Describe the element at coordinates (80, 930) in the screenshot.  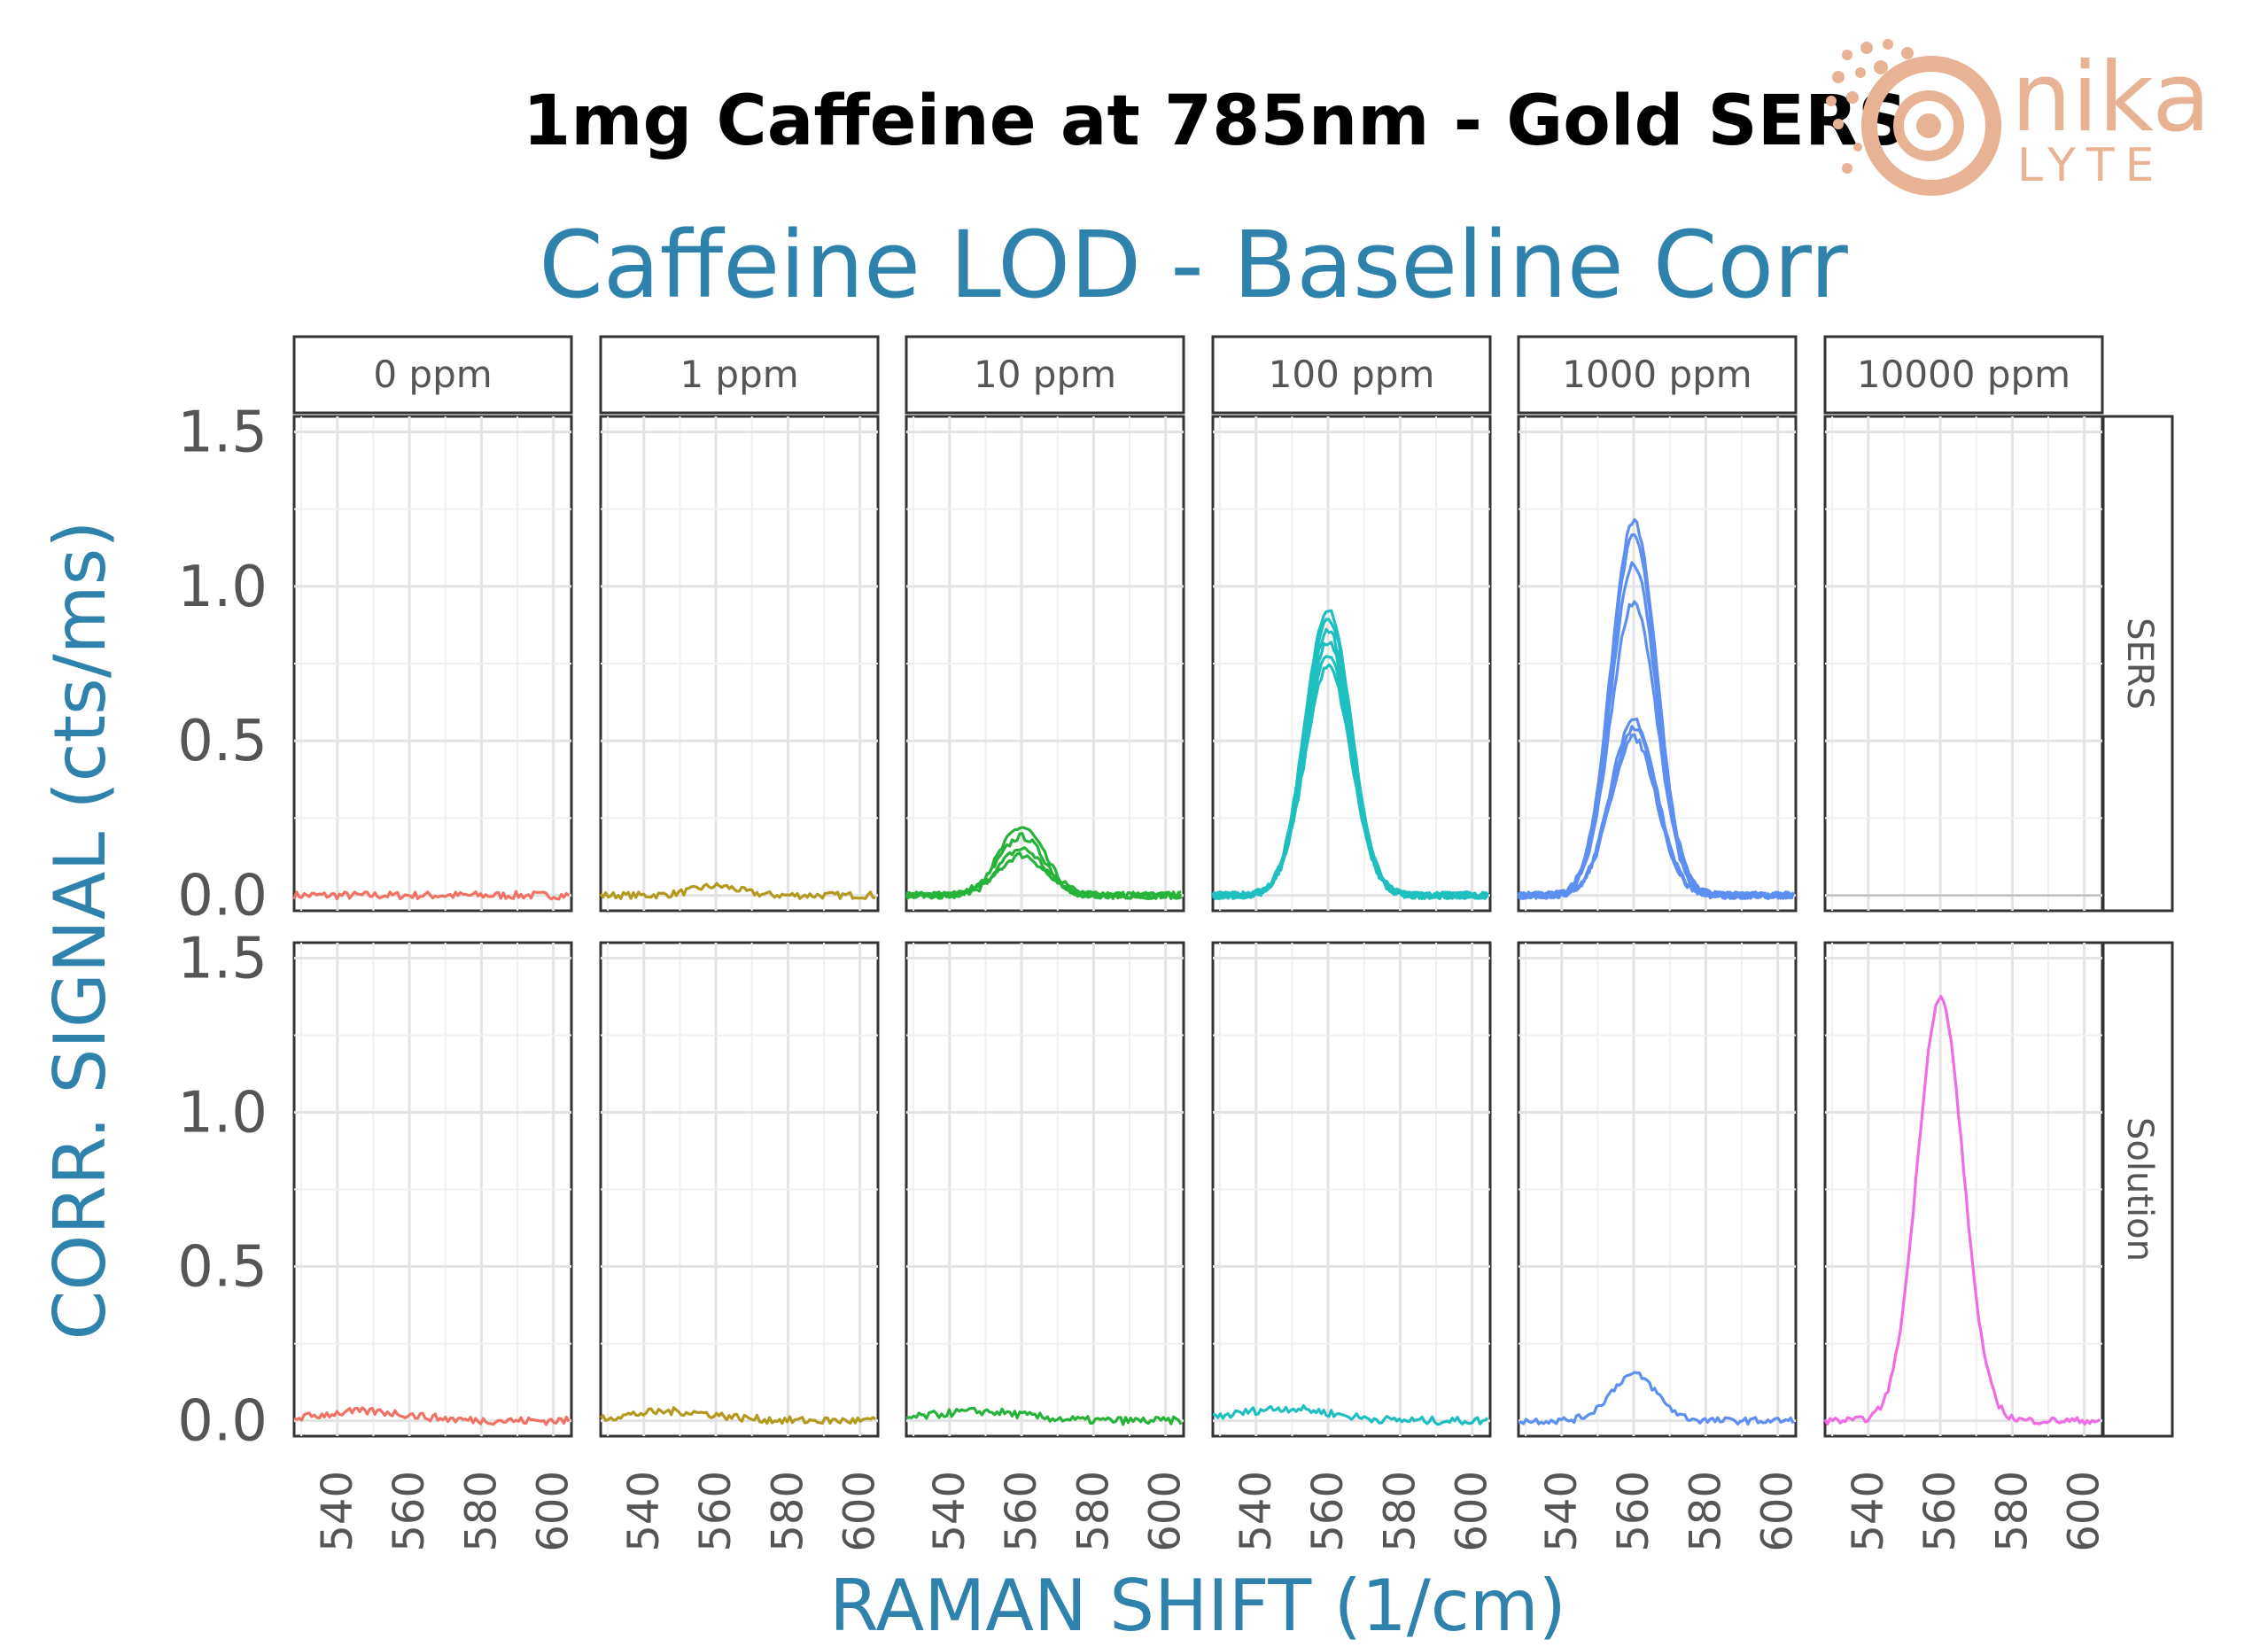
I see `y-axis-label: CORR. SIGNAL (cts/ms)` at that location.